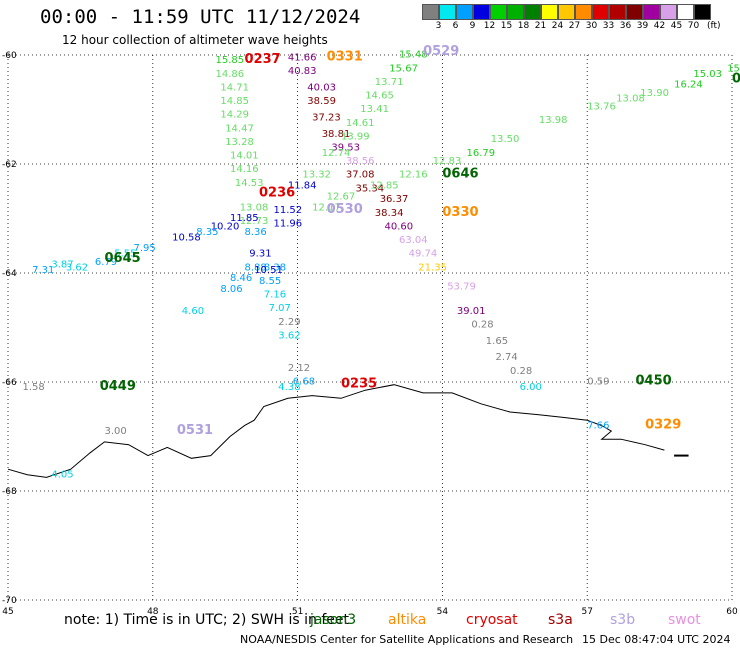 The height and width of the screenshot is (650, 740). What do you see at coordinates (244, 218) in the screenshot?
I see `wave-height-value: 11.85` at bounding box center [244, 218].